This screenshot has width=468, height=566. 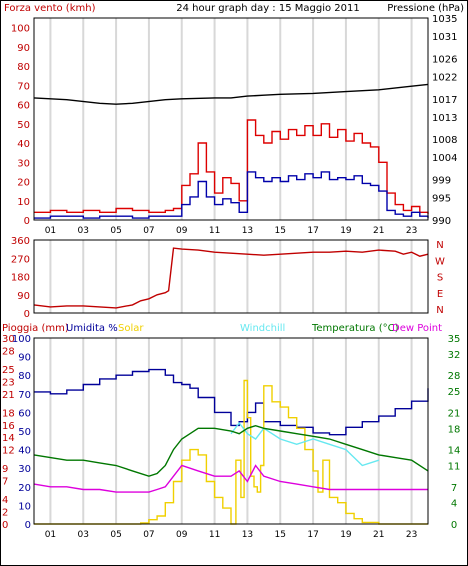 I want to click on y-tick-label: 10, so click(x=23, y=202).